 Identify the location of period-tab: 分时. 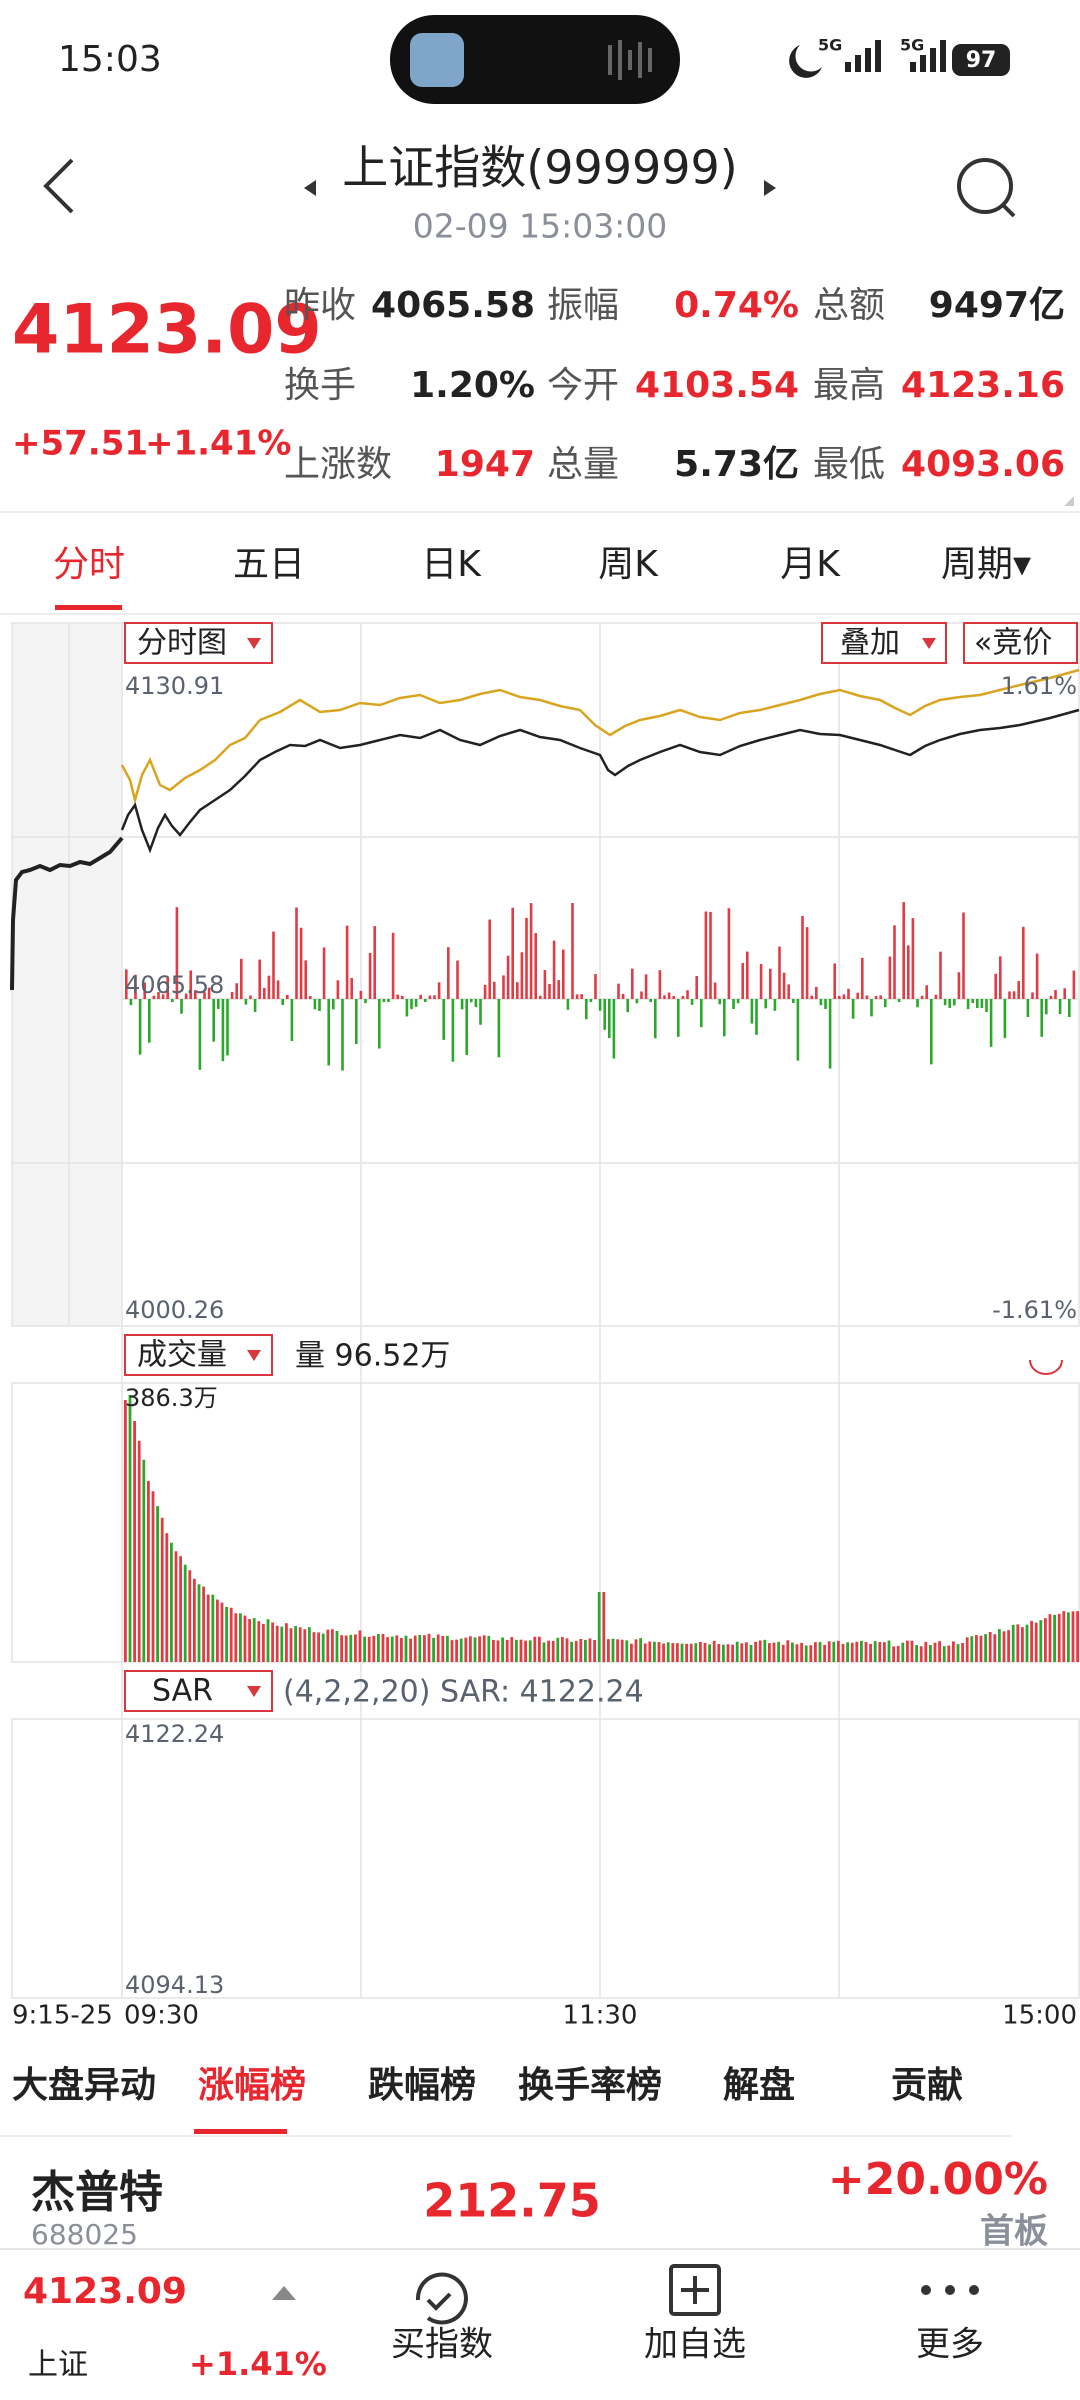
(89, 564).